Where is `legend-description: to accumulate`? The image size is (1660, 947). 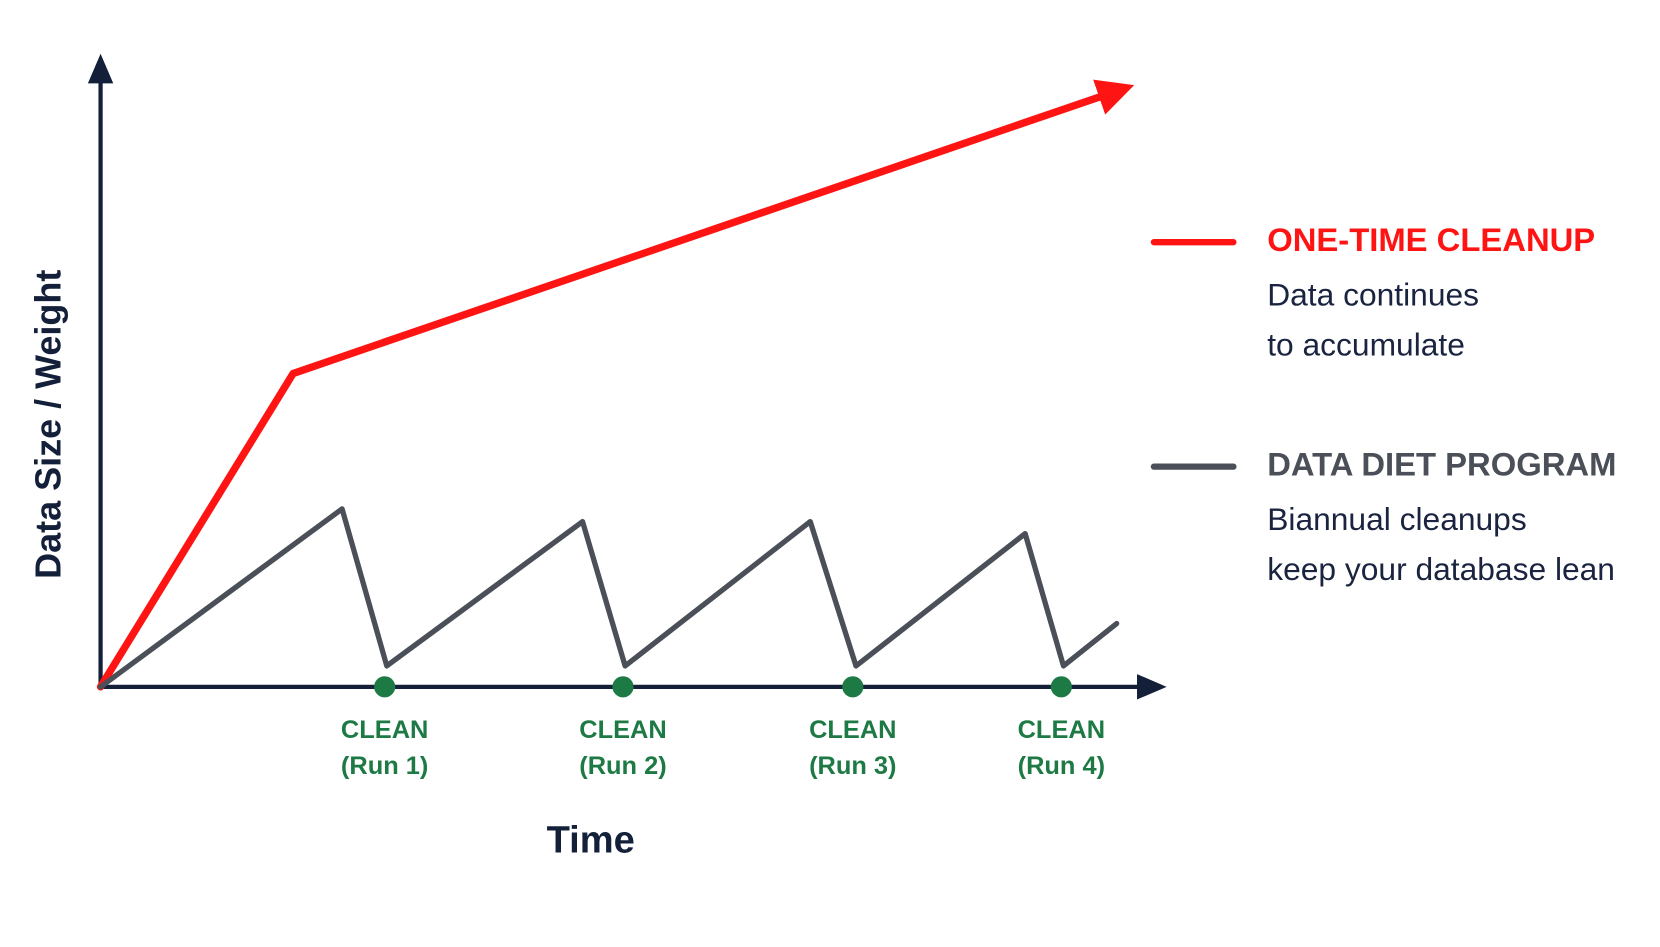
legend-description: to accumulate is located at coordinates (1366, 344).